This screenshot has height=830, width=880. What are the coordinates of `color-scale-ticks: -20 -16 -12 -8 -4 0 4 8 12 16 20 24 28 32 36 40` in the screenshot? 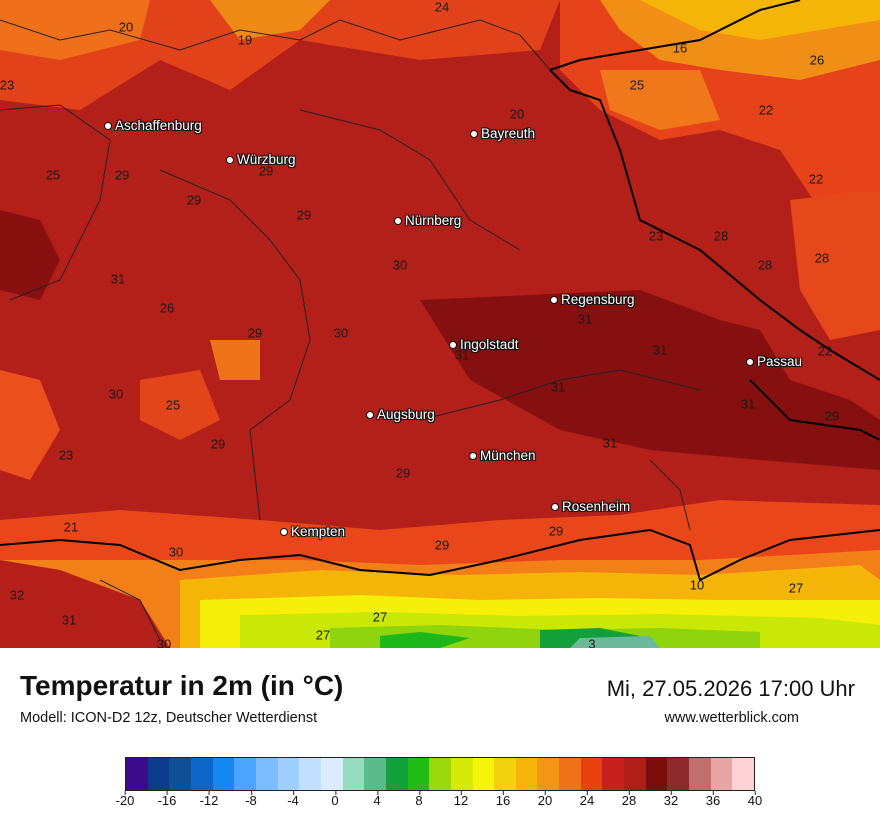 It's located at (439, 804).